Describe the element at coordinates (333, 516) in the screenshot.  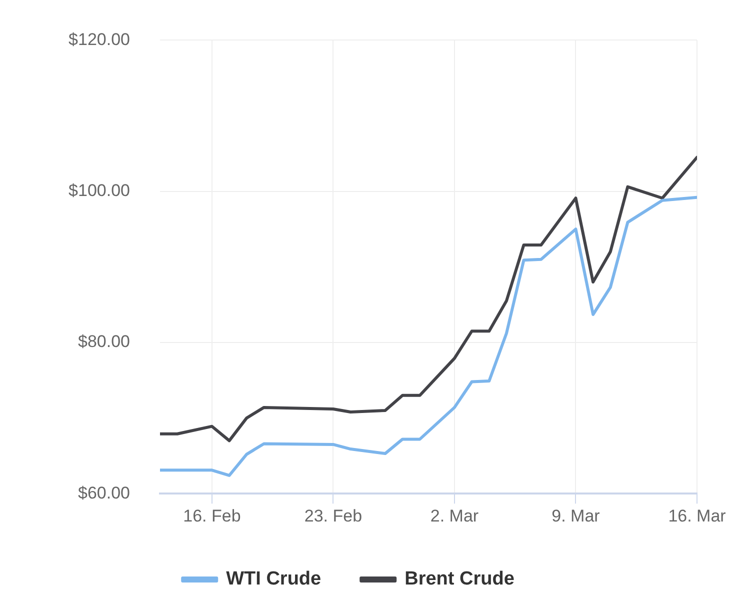
I see `x-tick-label: 23. Feb` at that location.